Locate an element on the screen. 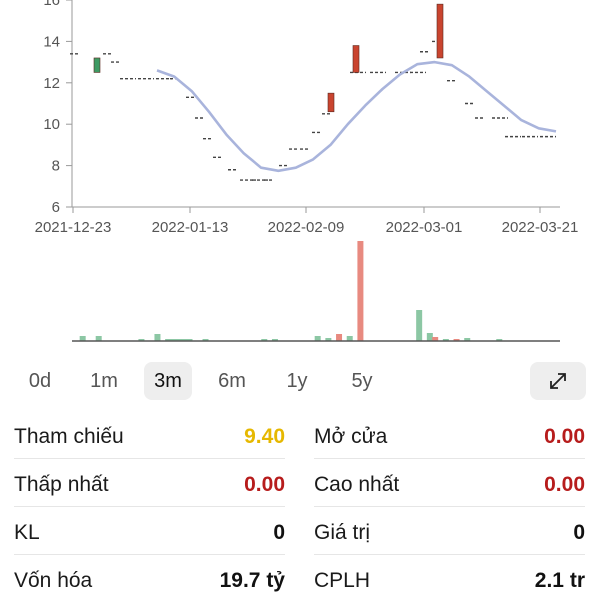 Image resolution: width=600 pixels, height=602 pixels. stat-label: Thấp nhất is located at coordinates (61, 484).